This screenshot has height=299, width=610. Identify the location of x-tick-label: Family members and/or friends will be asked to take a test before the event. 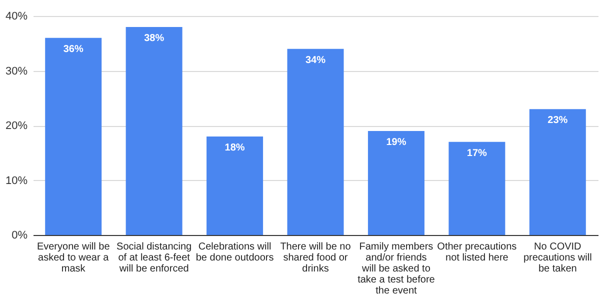
(397, 269).